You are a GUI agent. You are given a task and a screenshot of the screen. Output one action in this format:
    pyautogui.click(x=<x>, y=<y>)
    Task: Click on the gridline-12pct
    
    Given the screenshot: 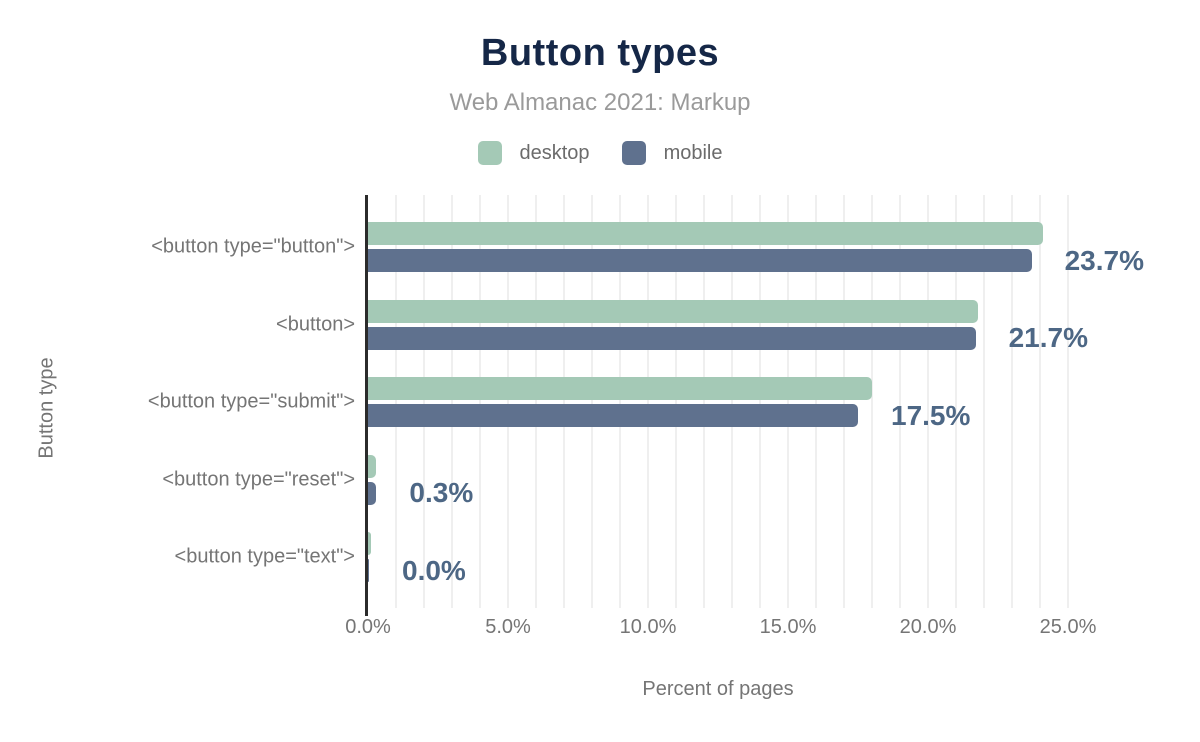 What is the action you would take?
    pyautogui.click(x=704, y=401)
    